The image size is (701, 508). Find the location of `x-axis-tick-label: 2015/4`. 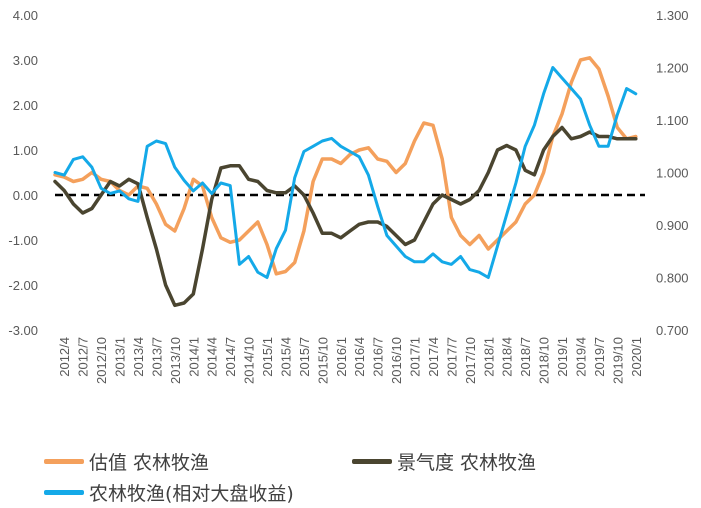

x-axis-tick-label: 2015/4 is located at coordinates (285, 357).